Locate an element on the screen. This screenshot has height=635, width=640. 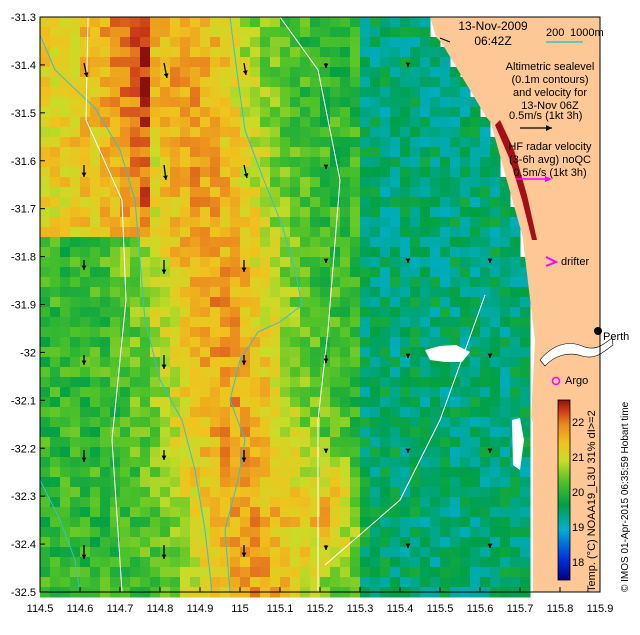
perth-label: Perth is located at coordinates (616, 337).